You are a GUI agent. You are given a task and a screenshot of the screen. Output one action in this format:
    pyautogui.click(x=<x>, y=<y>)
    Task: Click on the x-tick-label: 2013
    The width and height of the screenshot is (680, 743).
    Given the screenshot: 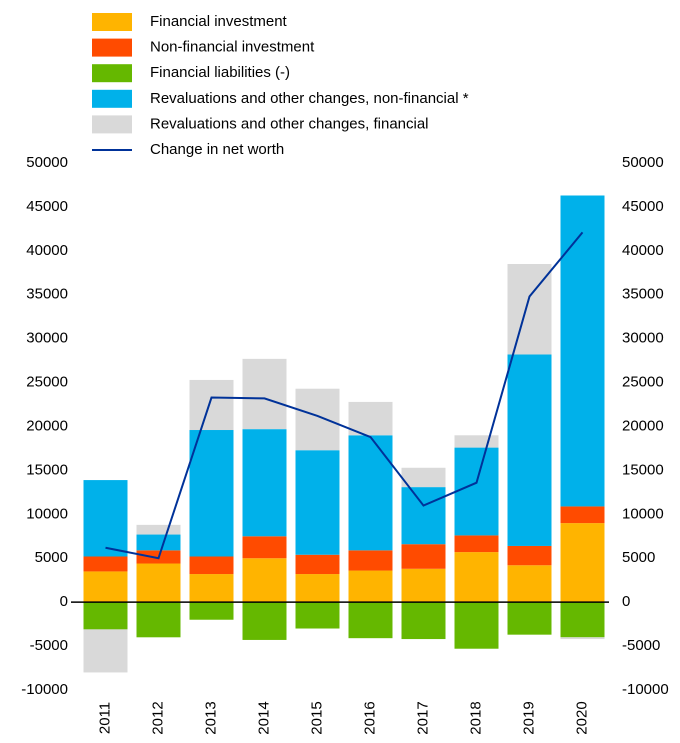 What is the action you would take?
    pyautogui.click(x=210, y=717)
    